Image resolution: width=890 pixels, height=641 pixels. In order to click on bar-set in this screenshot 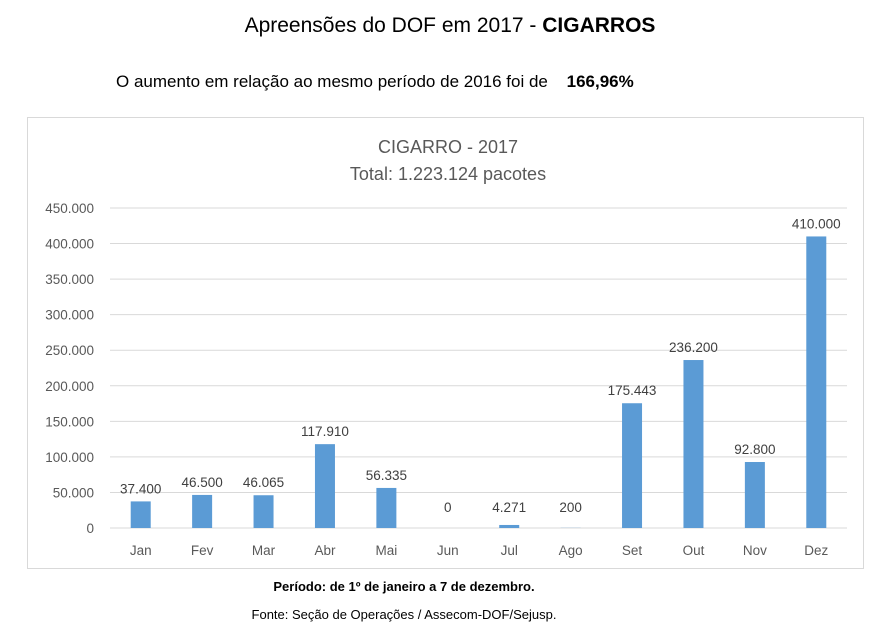, I will do `click(632, 465)`.